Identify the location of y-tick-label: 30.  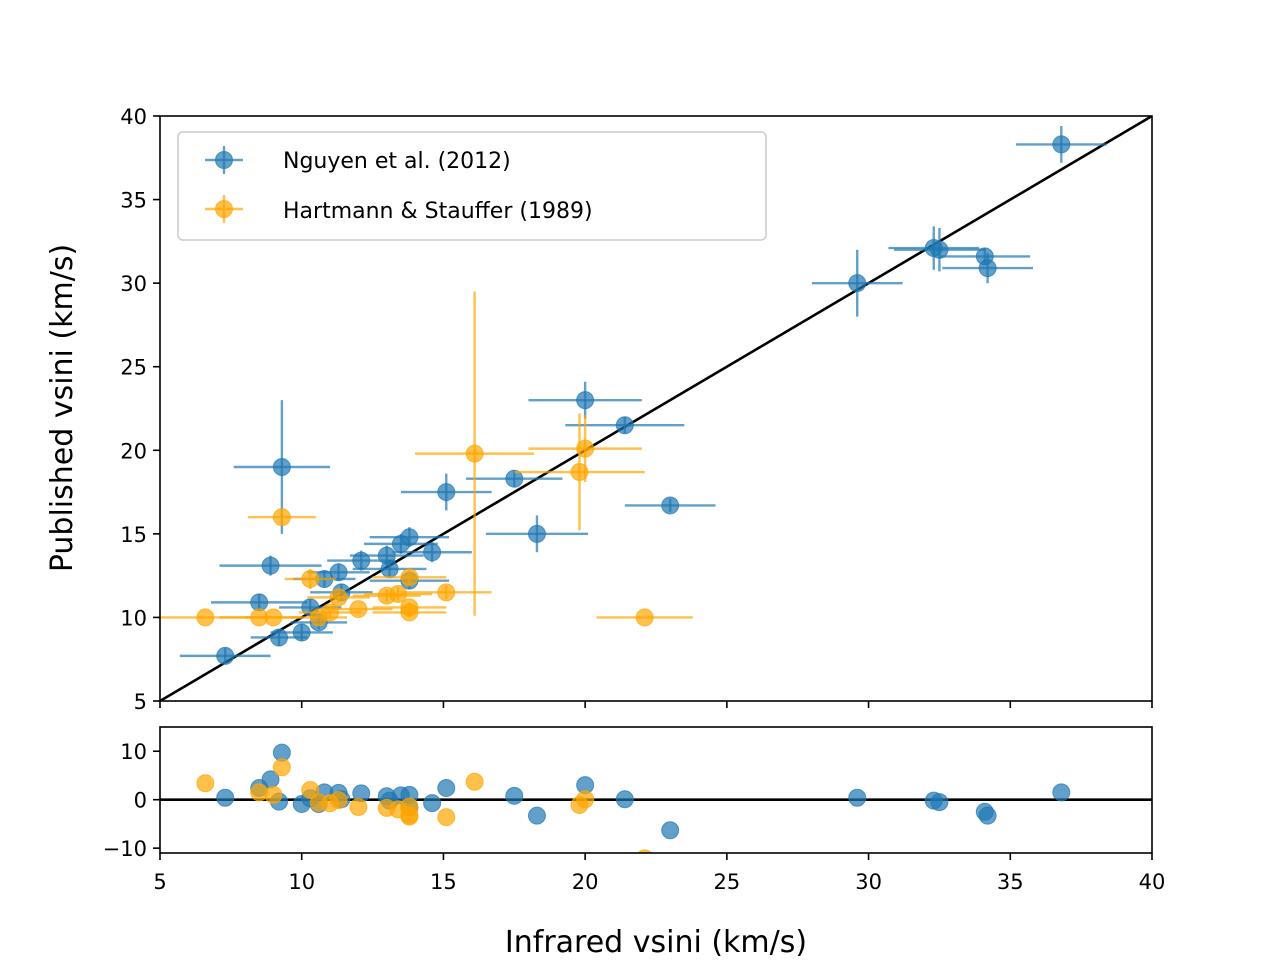
(133, 284).